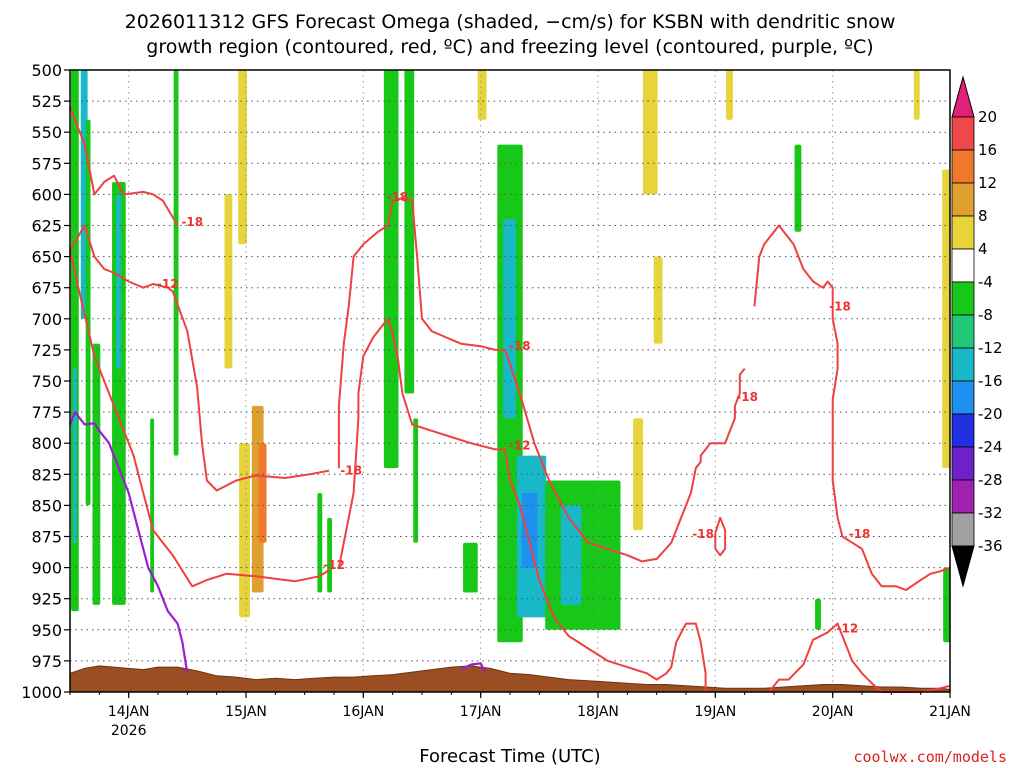  What do you see at coordinates (987, 117) in the screenshot?
I see `colorbar-label: 20` at bounding box center [987, 117].